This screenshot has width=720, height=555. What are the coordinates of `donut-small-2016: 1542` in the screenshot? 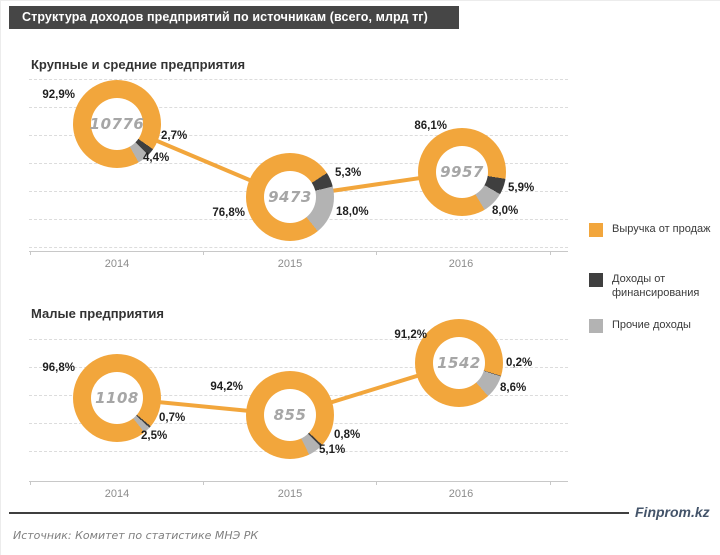 It's located at (459, 363).